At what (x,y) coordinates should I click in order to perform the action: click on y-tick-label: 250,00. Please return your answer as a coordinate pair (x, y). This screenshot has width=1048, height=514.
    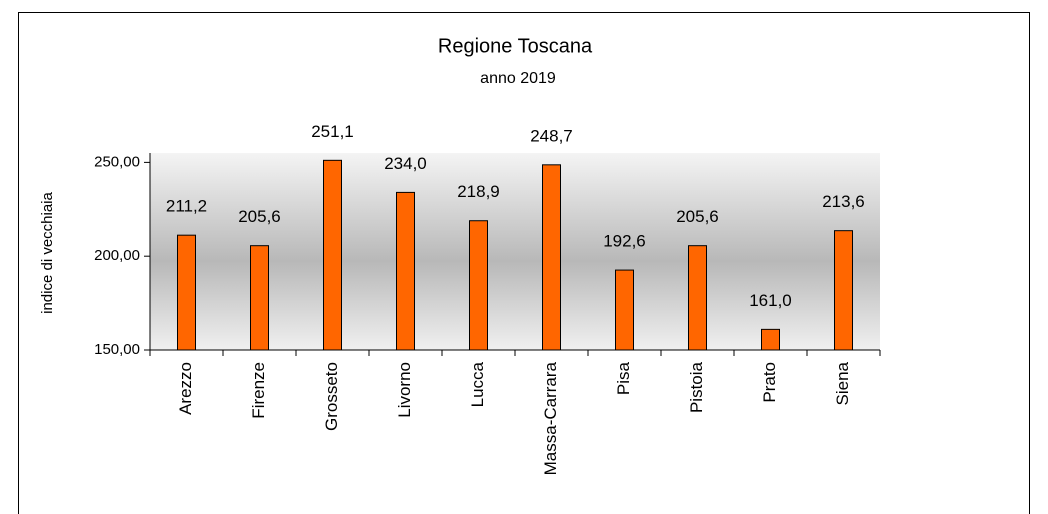
    Looking at the image, I should click on (117, 161).